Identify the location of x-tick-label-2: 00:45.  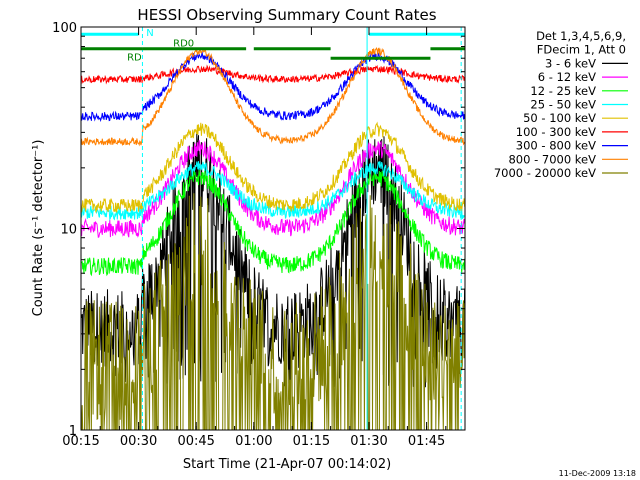
(195, 441).